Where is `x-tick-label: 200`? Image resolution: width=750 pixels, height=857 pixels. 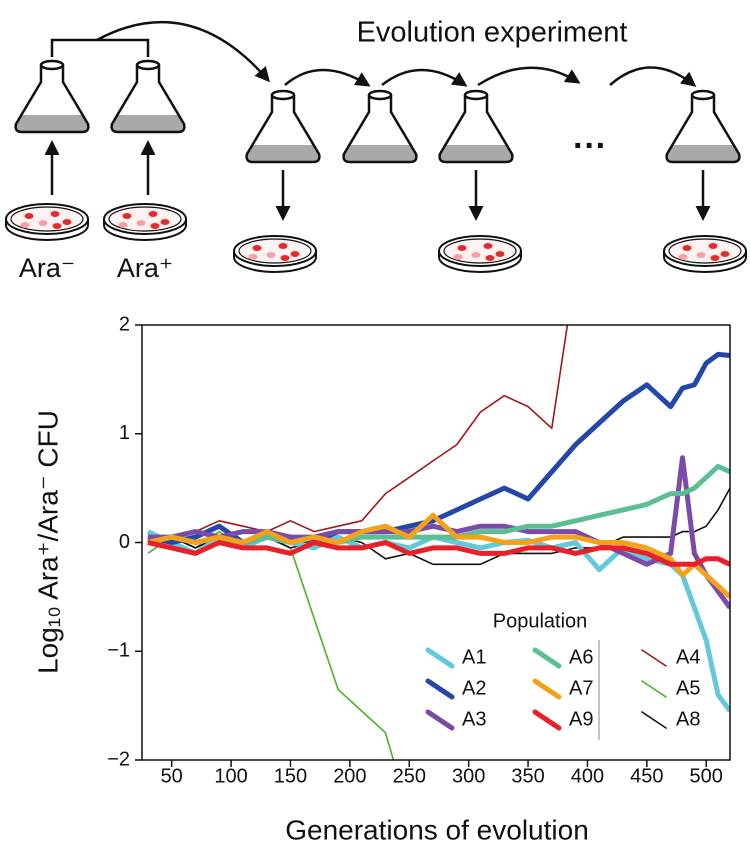 x-tick-label: 200 is located at coordinates (349, 776).